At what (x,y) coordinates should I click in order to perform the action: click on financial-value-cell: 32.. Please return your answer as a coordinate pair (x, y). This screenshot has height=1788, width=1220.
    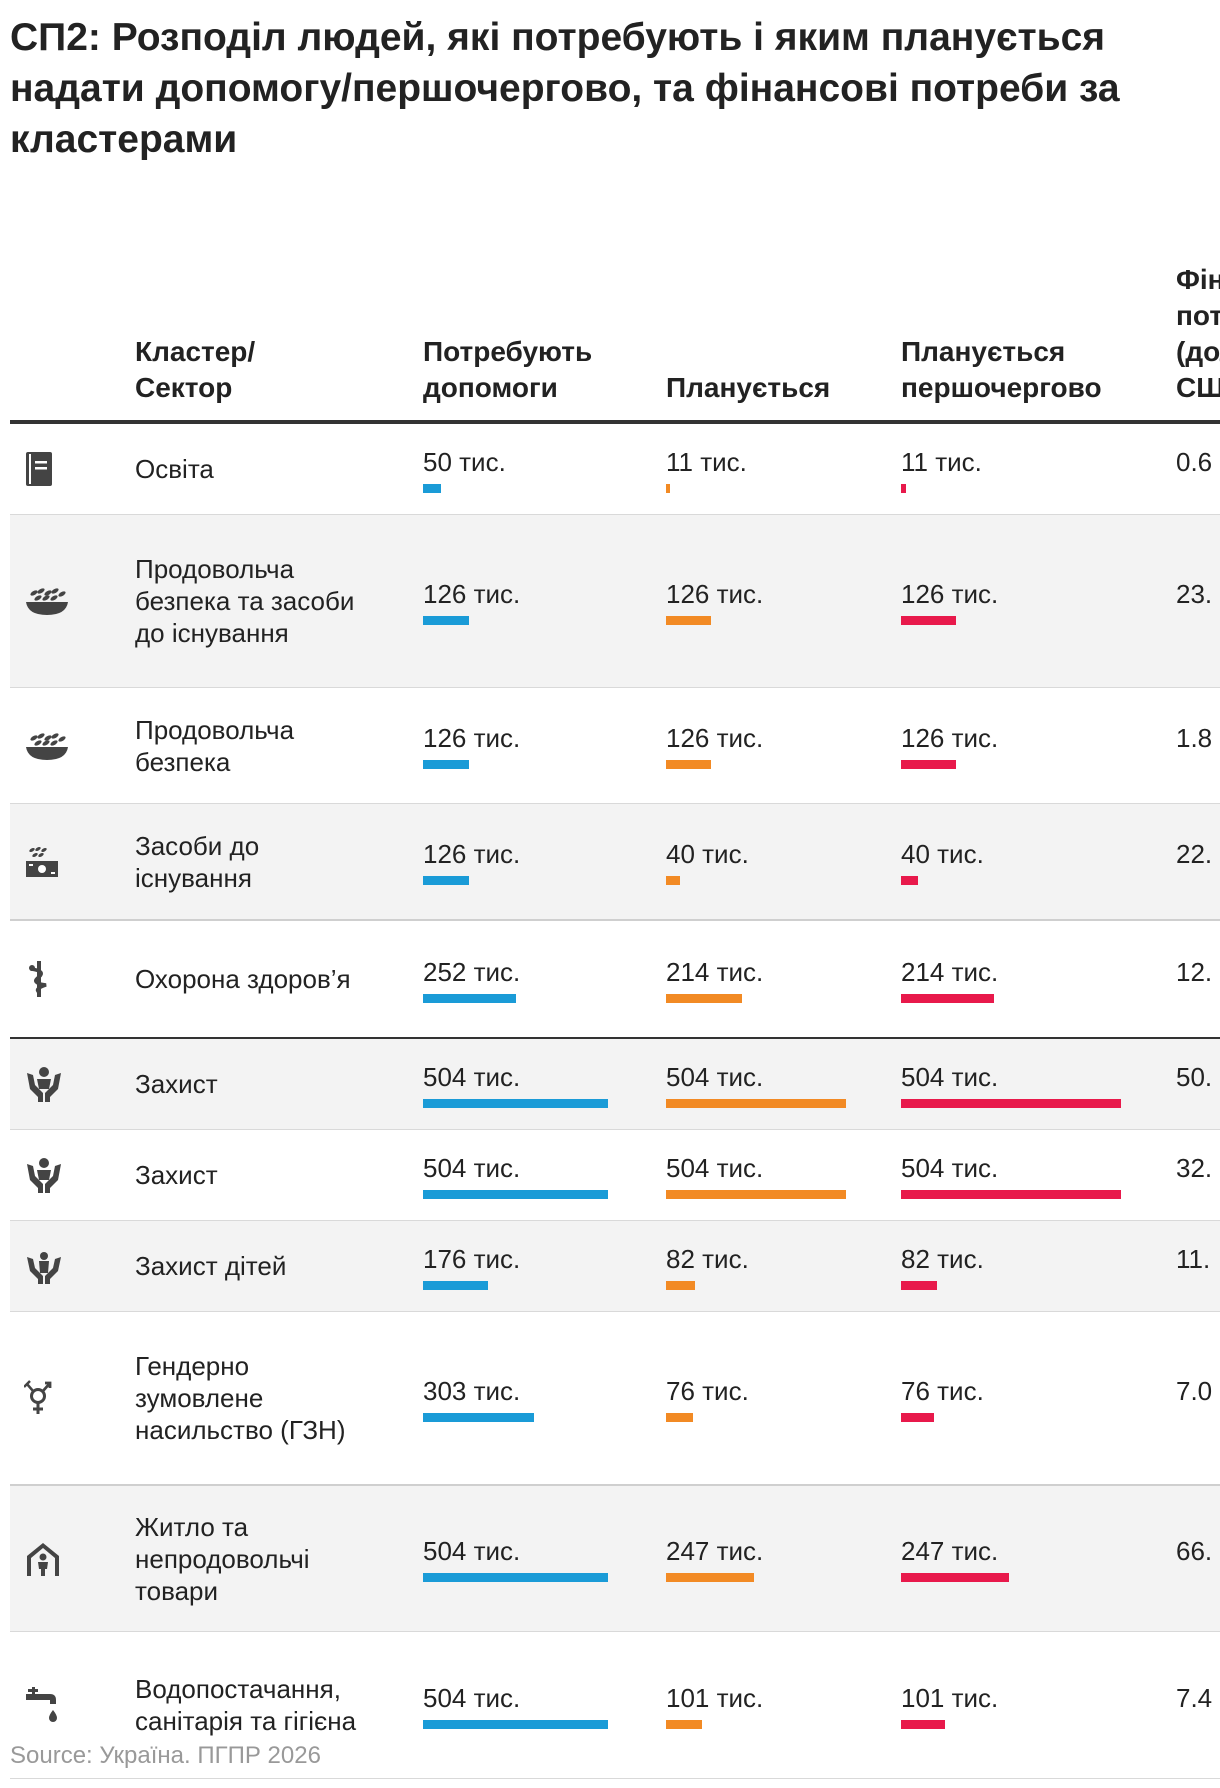
    Looking at the image, I should click on (1198, 1175).